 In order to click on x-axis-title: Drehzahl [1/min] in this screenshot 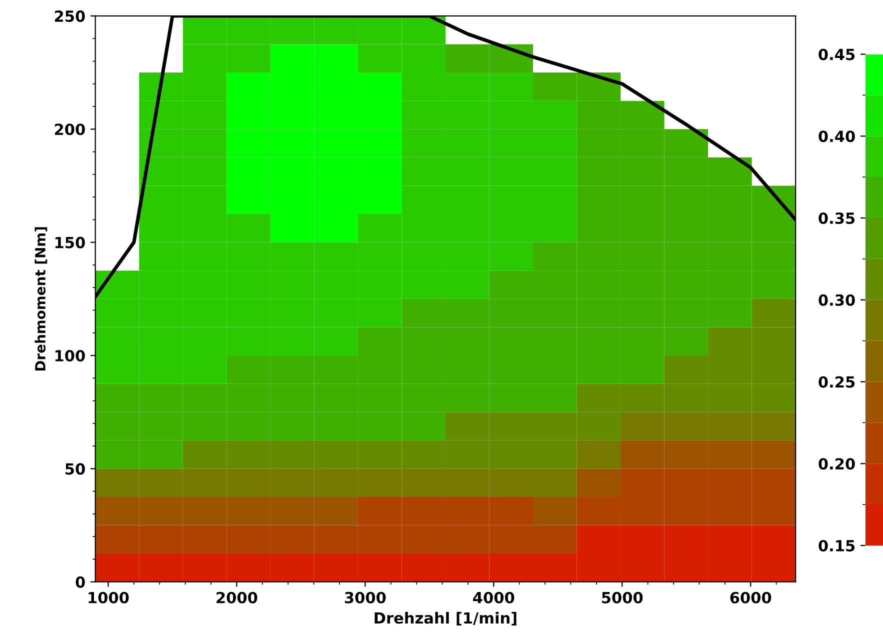, I will do `click(445, 619)`.